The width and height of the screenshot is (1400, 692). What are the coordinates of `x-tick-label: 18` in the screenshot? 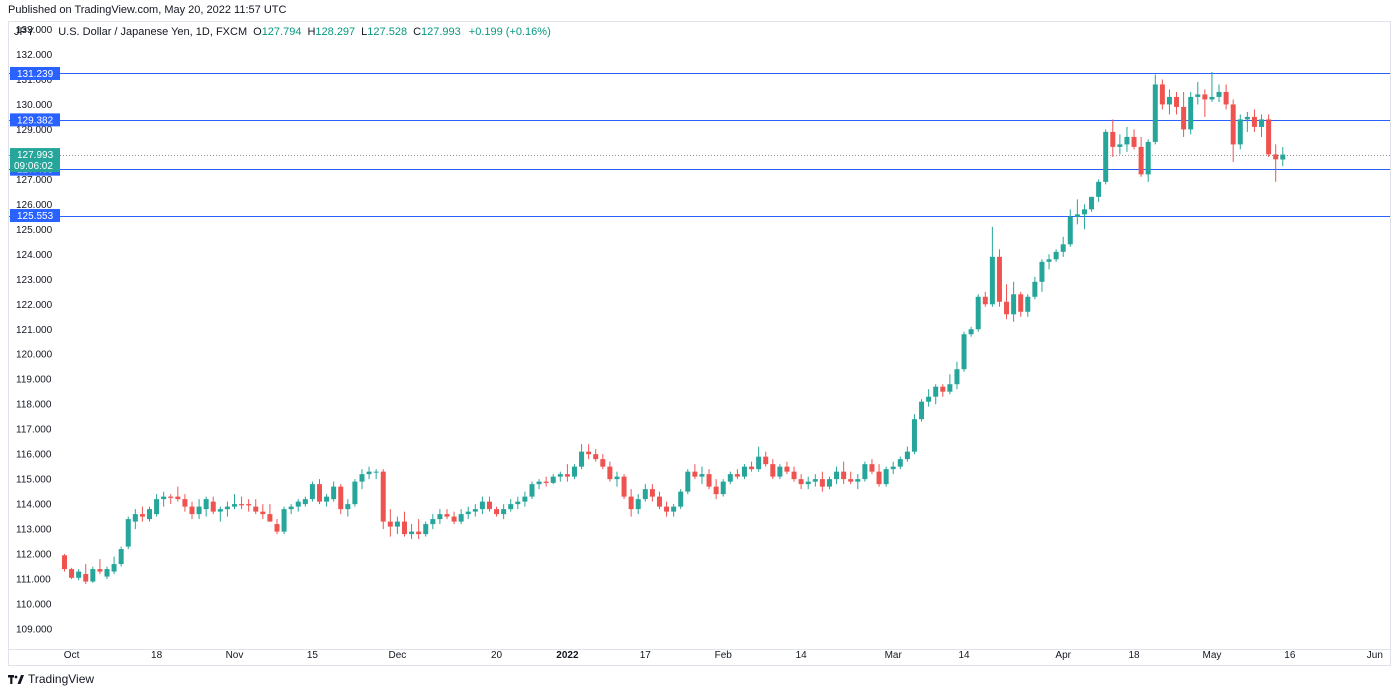 It's located at (1134, 655).